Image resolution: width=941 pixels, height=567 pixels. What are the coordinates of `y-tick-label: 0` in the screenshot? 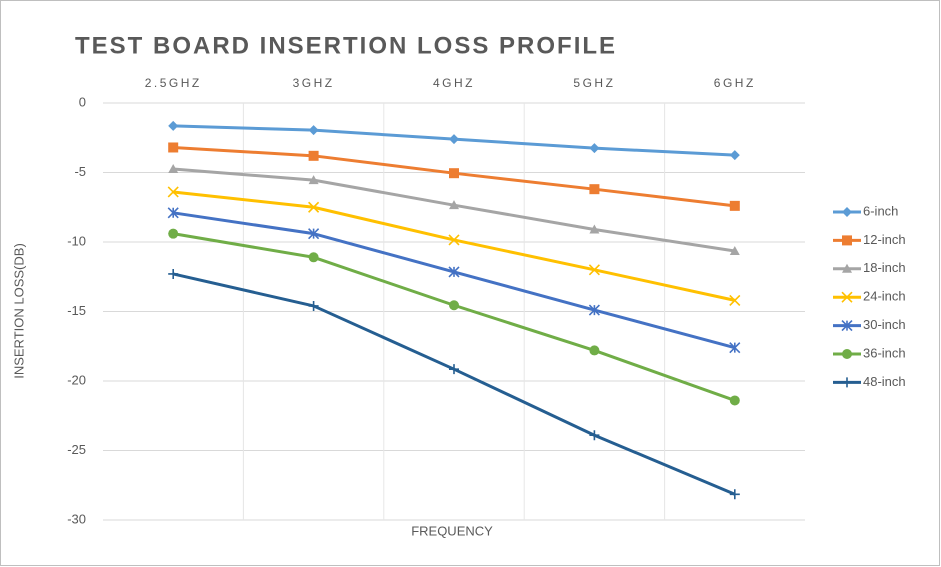 It's located at (82, 101).